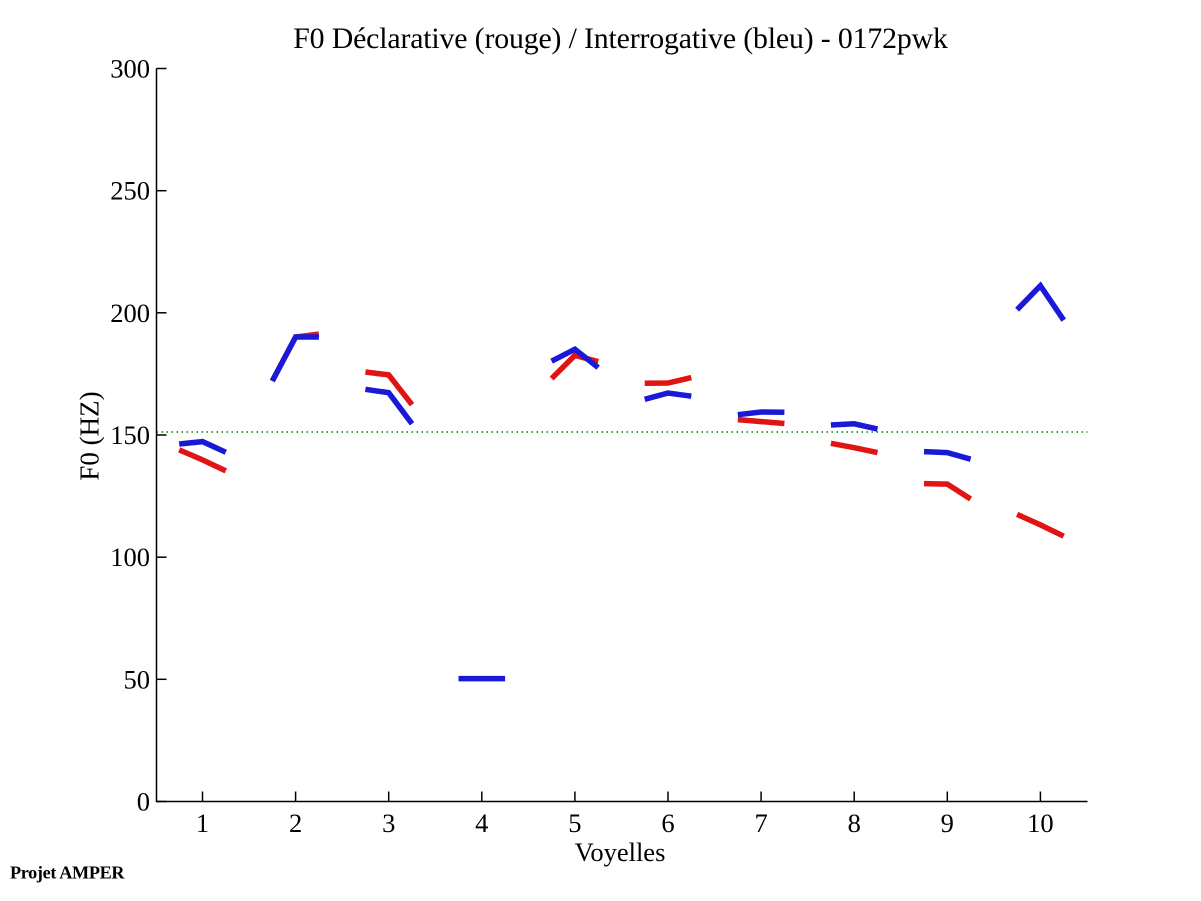 This screenshot has width=1201, height=901. I want to click on svg-text: 8, so click(854, 823).